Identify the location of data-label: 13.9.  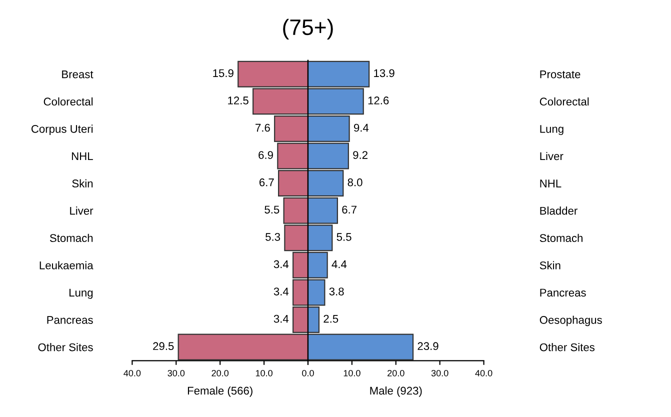
(384, 73).